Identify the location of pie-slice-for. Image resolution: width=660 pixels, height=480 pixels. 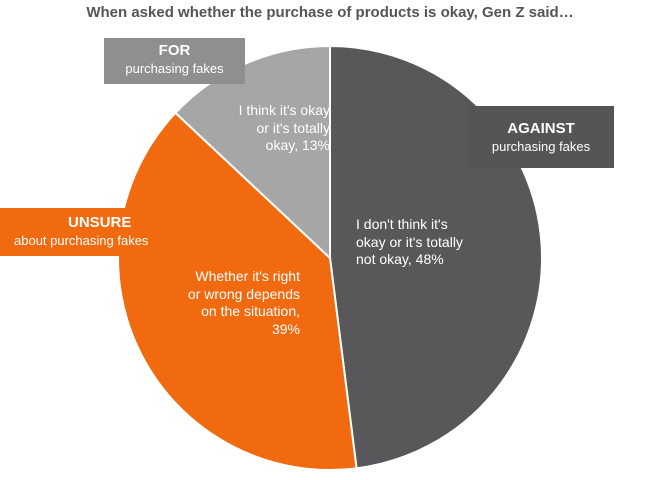
(252, 152).